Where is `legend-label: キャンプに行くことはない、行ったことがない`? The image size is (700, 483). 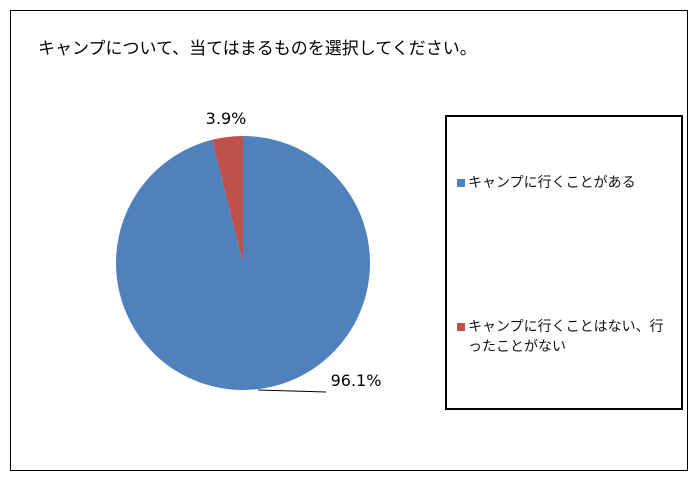
legend-label: キャンプに行くことはない、行ったことがない is located at coordinates (566, 337).